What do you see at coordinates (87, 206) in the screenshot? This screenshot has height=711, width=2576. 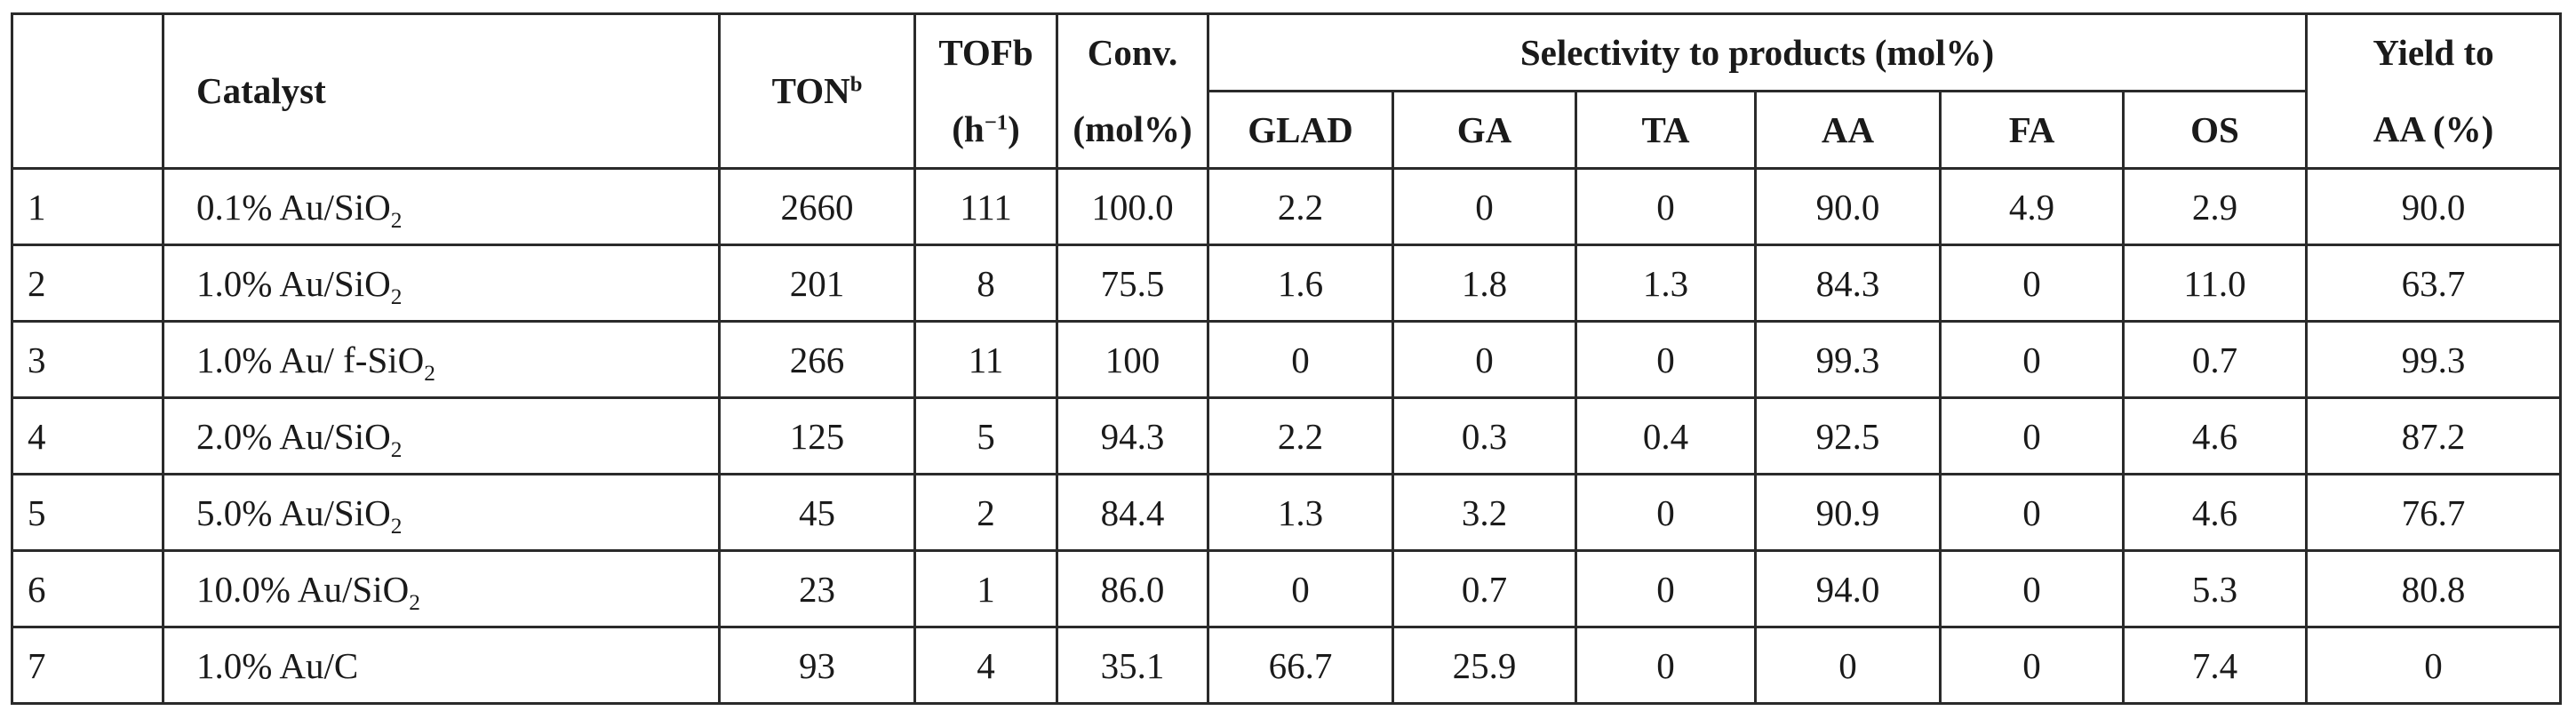 I see `cell-index: 1` at bounding box center [87, 206].